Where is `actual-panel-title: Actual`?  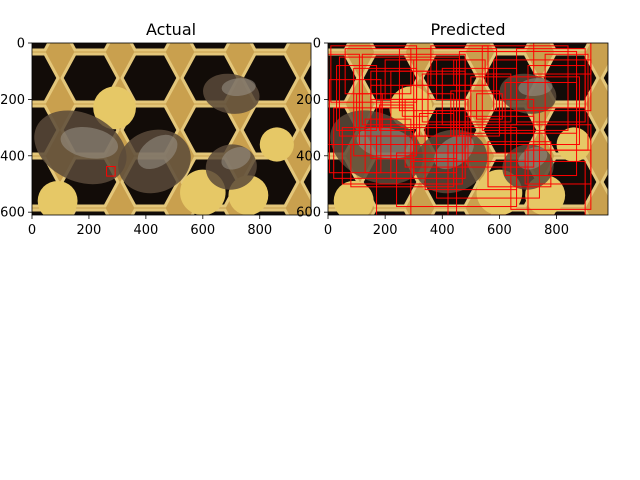 actual-panel-title: Actual is located at coordinates (171, 29).